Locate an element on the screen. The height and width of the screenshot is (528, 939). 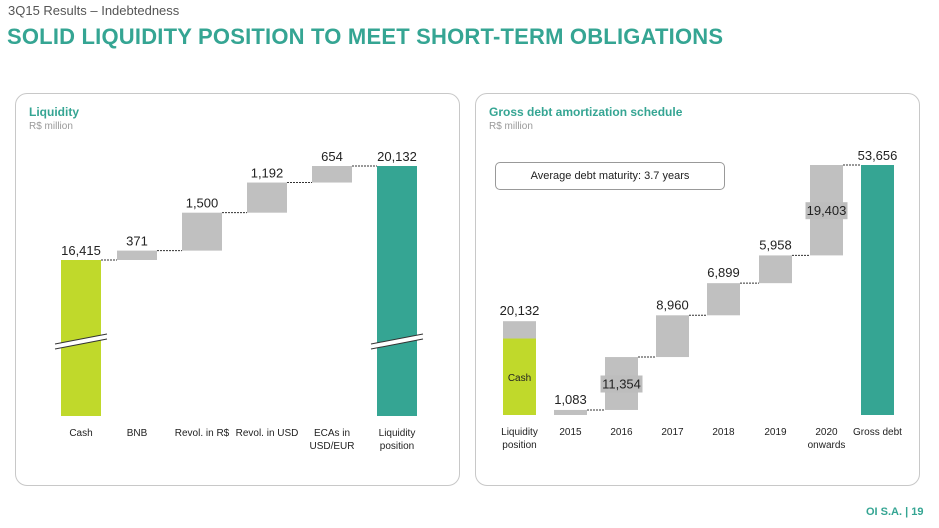
category-label: 2016 is located at coordinates (621, 432).